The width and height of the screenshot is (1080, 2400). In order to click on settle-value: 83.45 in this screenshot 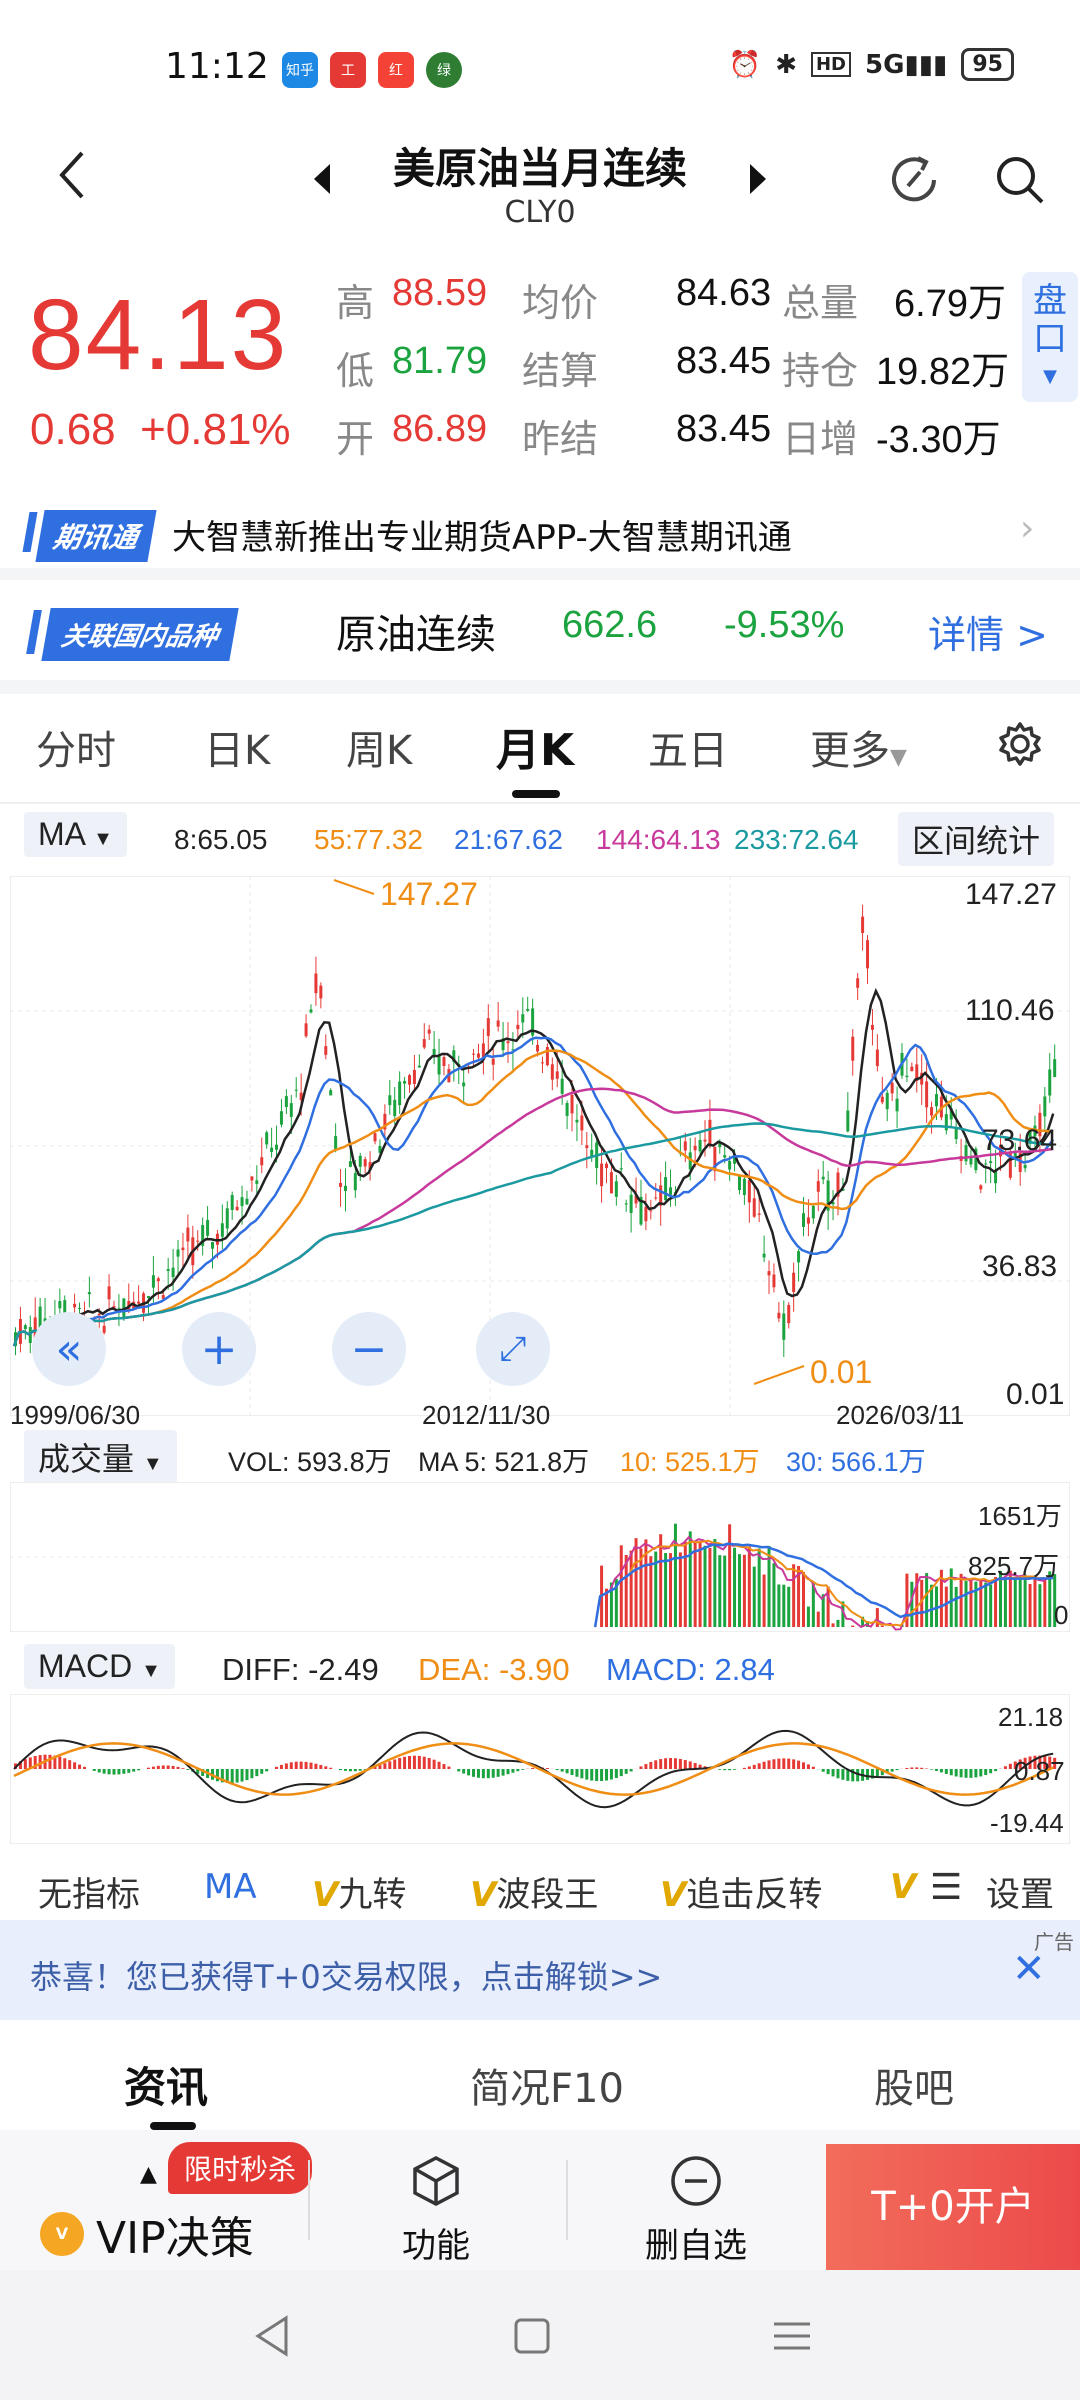, I will do `click(724, 361)`.